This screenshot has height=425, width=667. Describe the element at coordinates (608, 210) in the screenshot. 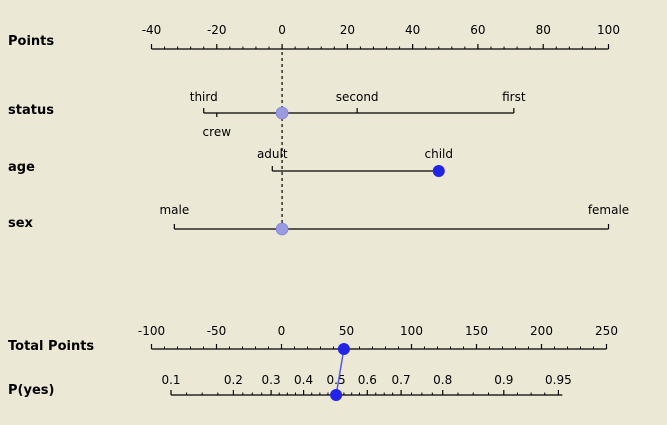

I see `level-label-sex: female` at that location.